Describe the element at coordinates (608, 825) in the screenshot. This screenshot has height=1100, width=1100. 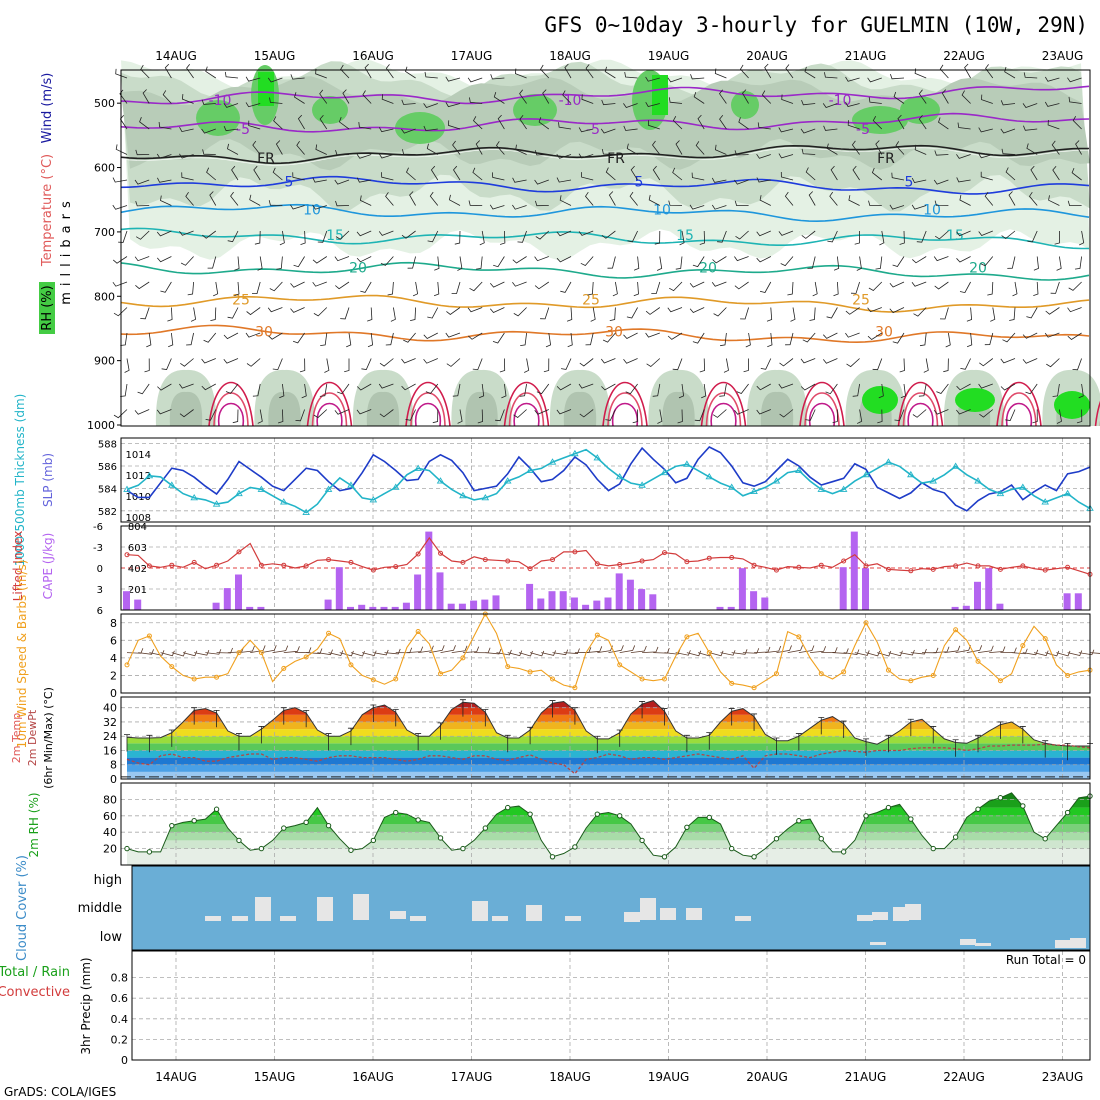
I see `series-line-rh` at that location.